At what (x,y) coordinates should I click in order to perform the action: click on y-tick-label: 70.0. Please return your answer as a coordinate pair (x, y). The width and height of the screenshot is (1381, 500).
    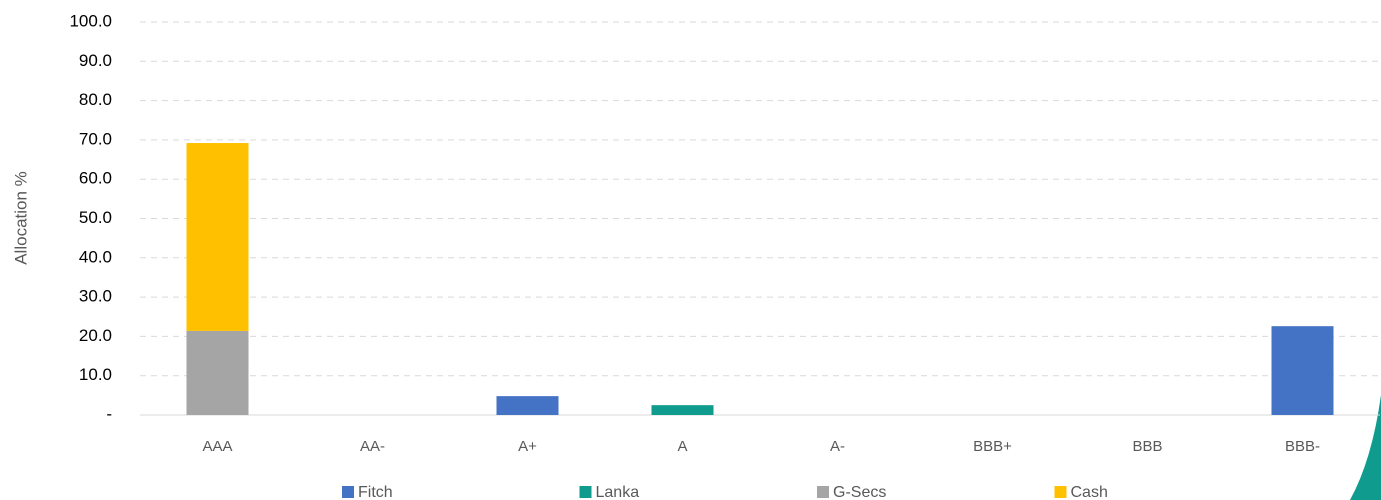
    Looking at the image, I should click on (95, 138).